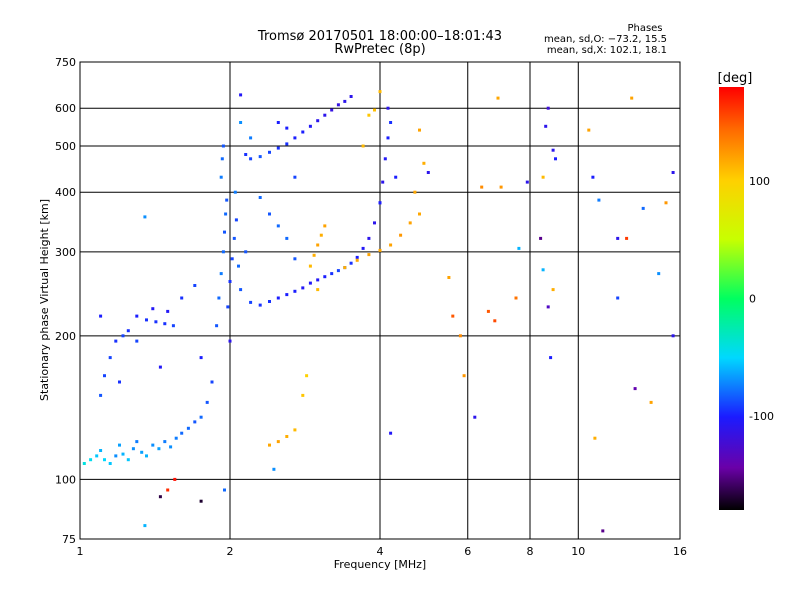  Describe the element at coordinates (605, 39) in the screenshot. I see `stats-line-o: mean, sd,O: −73.2, 15.5` at that location.